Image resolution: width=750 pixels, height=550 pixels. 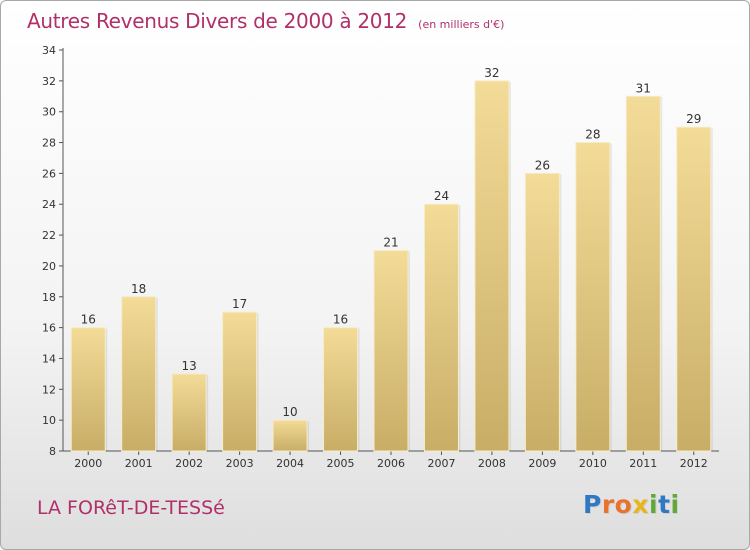 What do you see at coordinates (49, 358) in the screenshot?
I see `y-tick-label: 14` at bounding box center [49, 358].